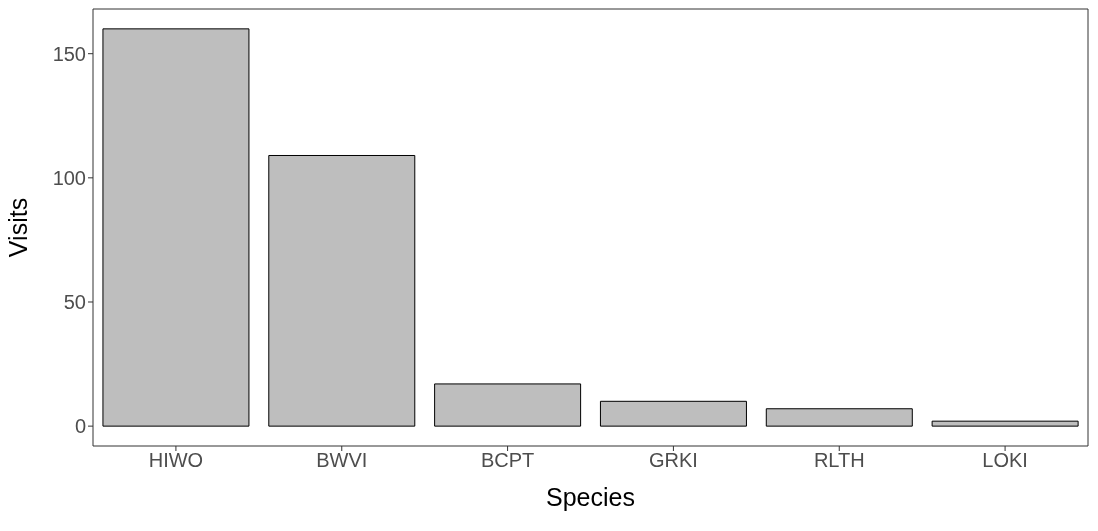 This screenshot has height=531, width=1098. What do you see at coordinates (342, 460) in the screenshot?
I see `x-tick-label: BWVI` at bounding box center [342, 460].